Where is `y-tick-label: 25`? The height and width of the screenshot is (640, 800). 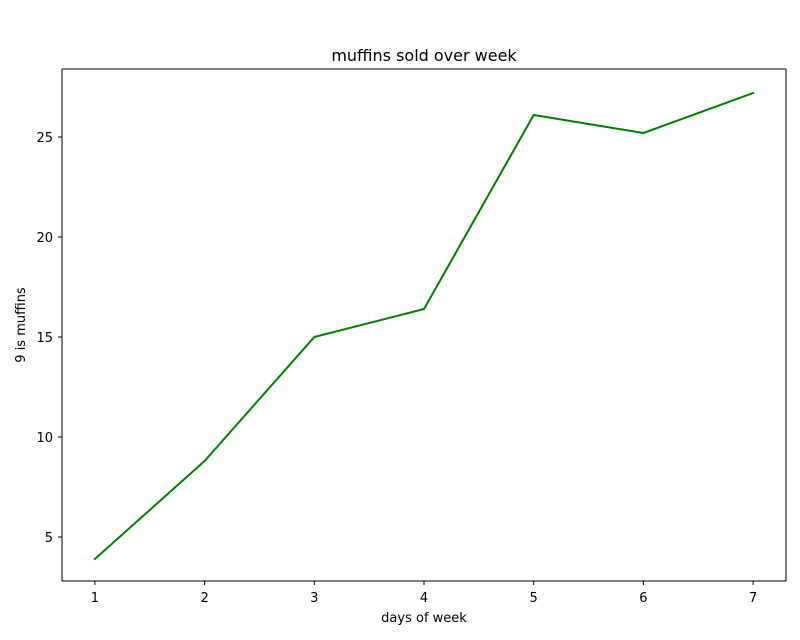
y-tick-label: 25 is located at coordinates (44, 138).